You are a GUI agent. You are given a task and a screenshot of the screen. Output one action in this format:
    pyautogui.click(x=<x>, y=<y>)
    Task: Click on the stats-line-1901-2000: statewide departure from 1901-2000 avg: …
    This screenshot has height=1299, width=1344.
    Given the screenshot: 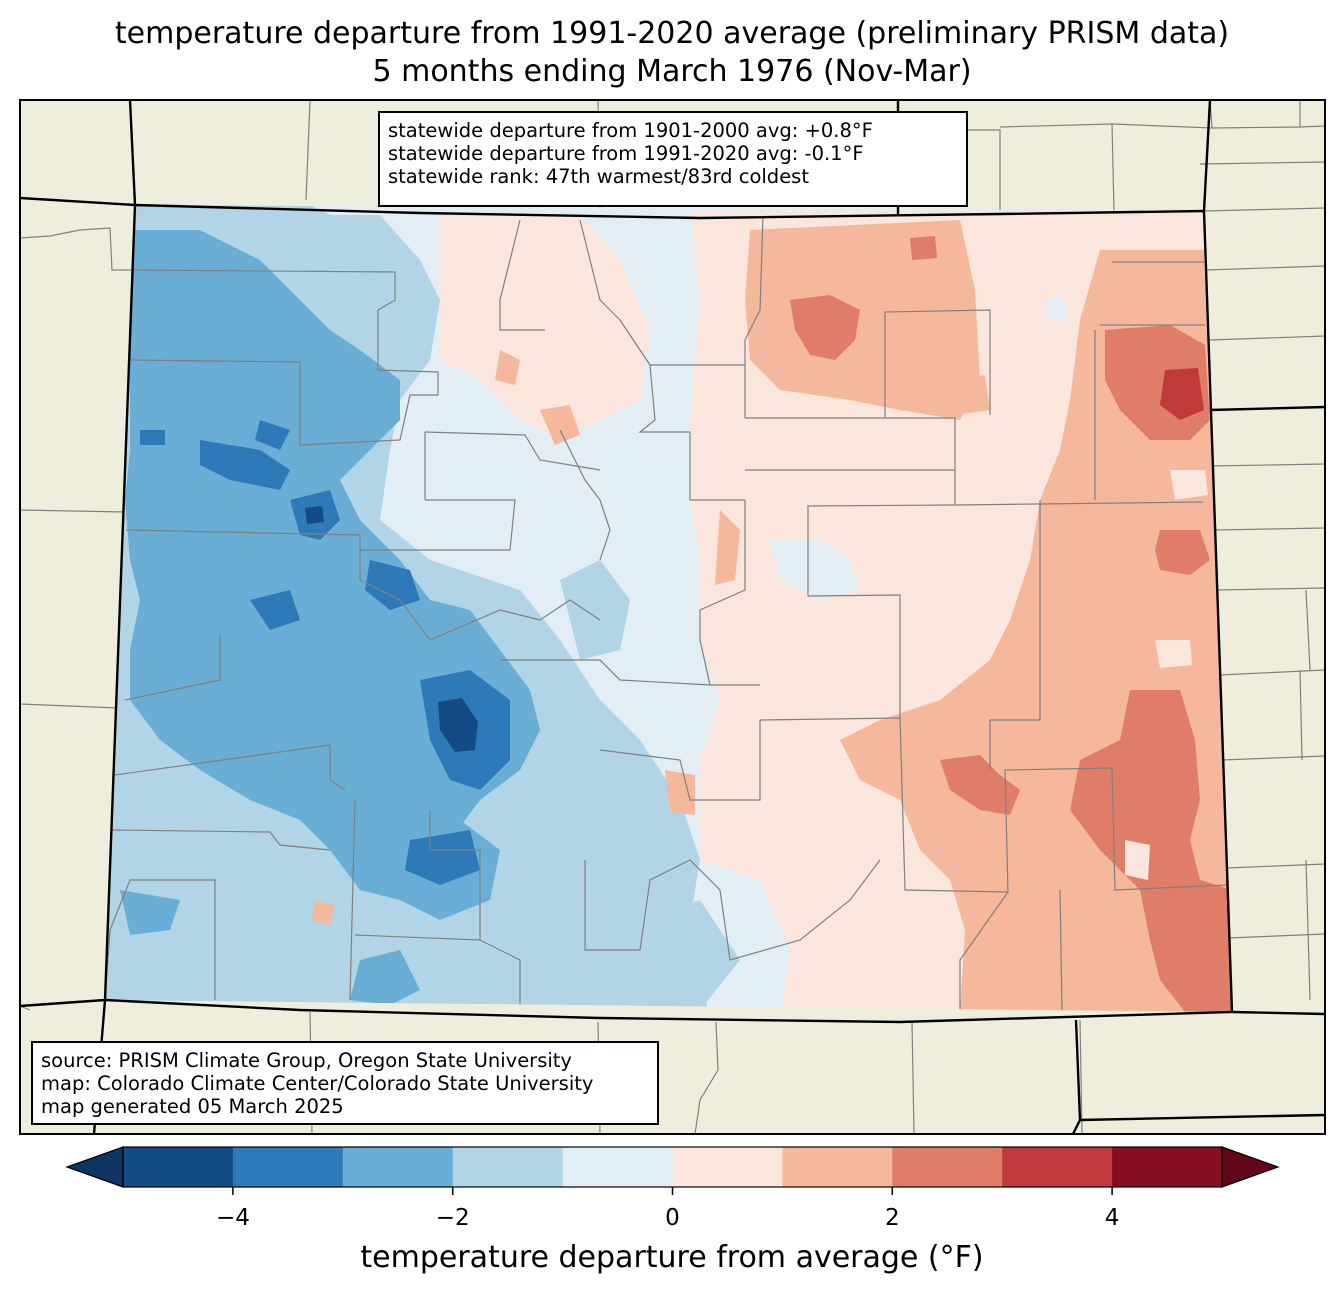 What is the action you would take?
    pyautogui.click(x=630, y=130)
    